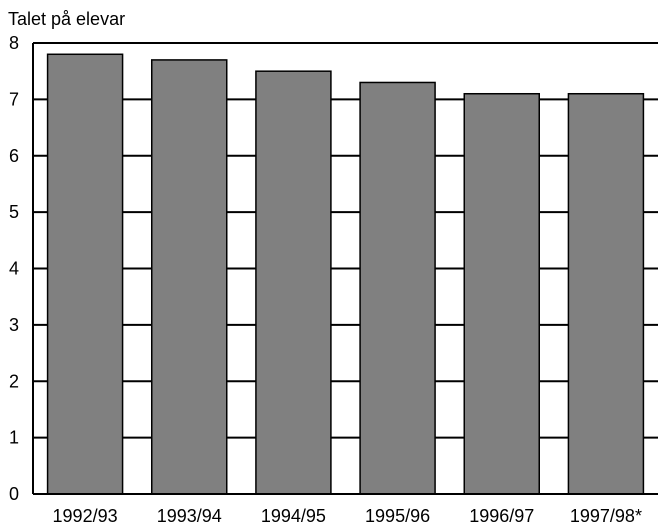 Image resolution: width=661 pixels, height=527 pixels. I want to click on y-axis-label: Talet på elevar, so click(66, 19).